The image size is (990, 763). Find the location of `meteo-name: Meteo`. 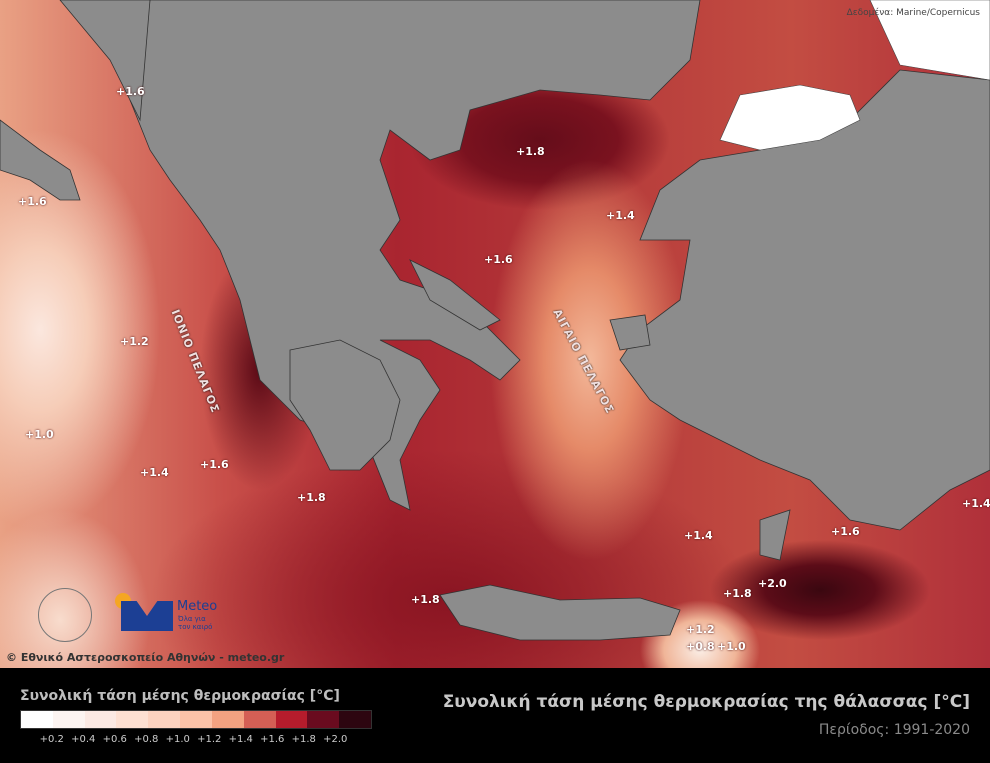

meteo-name: Meteo is located at coordinates (197, 606).